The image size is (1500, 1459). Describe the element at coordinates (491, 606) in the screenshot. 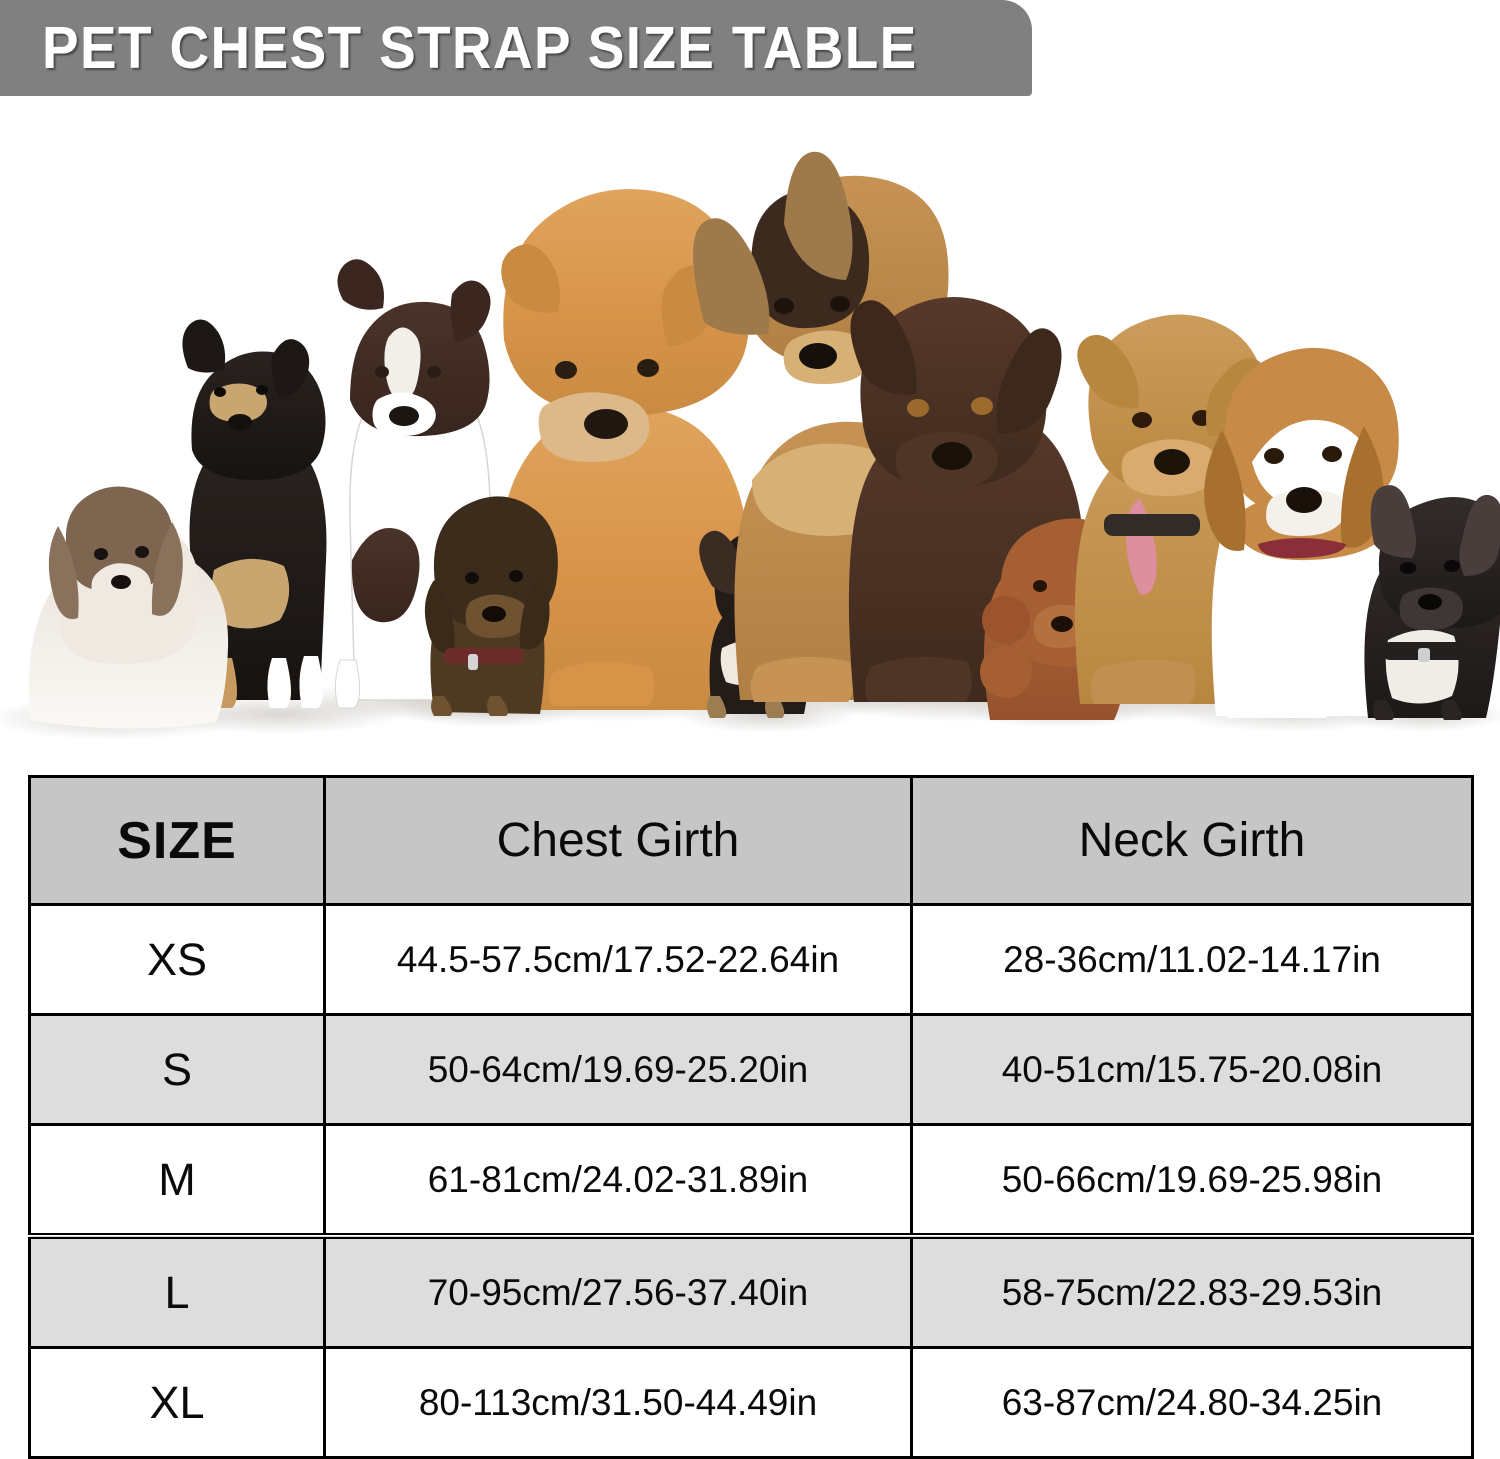

I see `dog-dachshund` at that location.